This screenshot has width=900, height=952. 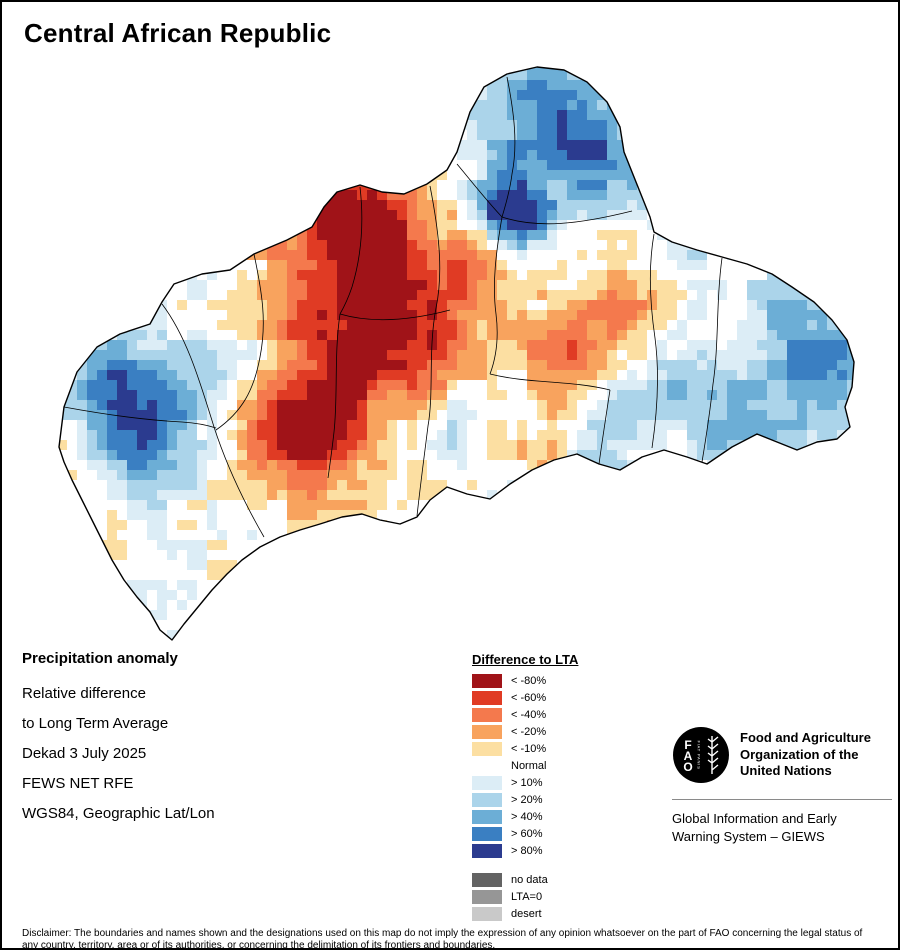 What do you see at coordinates (100, 658) in the screenshot?
I see `info-heading: Precipitation anomaly` at bounding box center [100, 658].